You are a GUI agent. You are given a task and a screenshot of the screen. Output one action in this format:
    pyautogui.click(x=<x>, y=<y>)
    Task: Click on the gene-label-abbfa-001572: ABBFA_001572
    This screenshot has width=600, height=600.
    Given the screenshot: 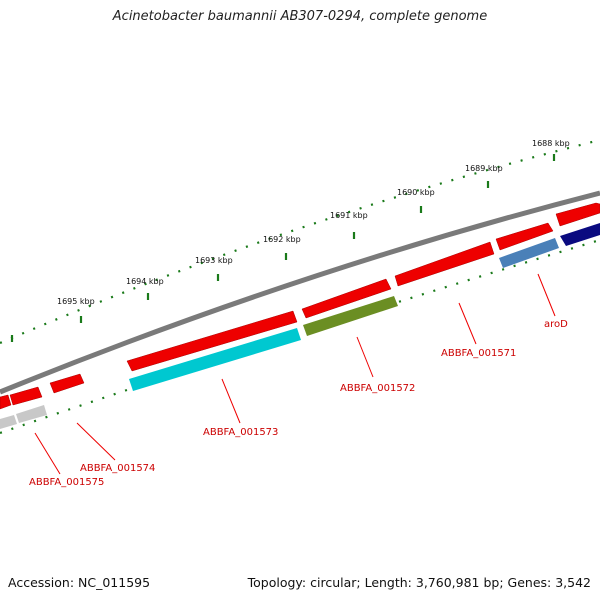 What is the action you would take?
    pyautogui.click(x=377, y=388)
    